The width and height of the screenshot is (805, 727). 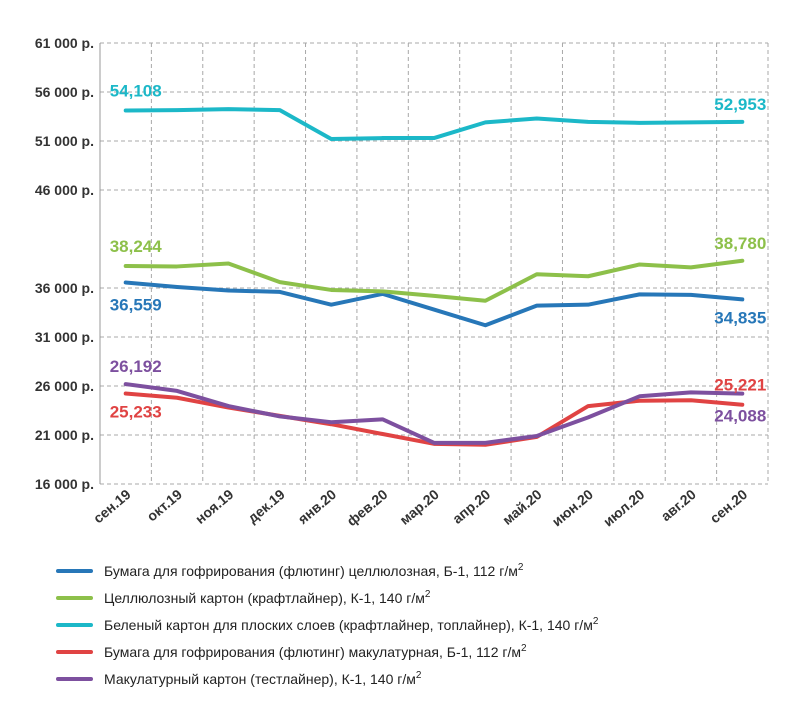 I want to click on end-data-label: 25,221, so click(x=740, y=385).